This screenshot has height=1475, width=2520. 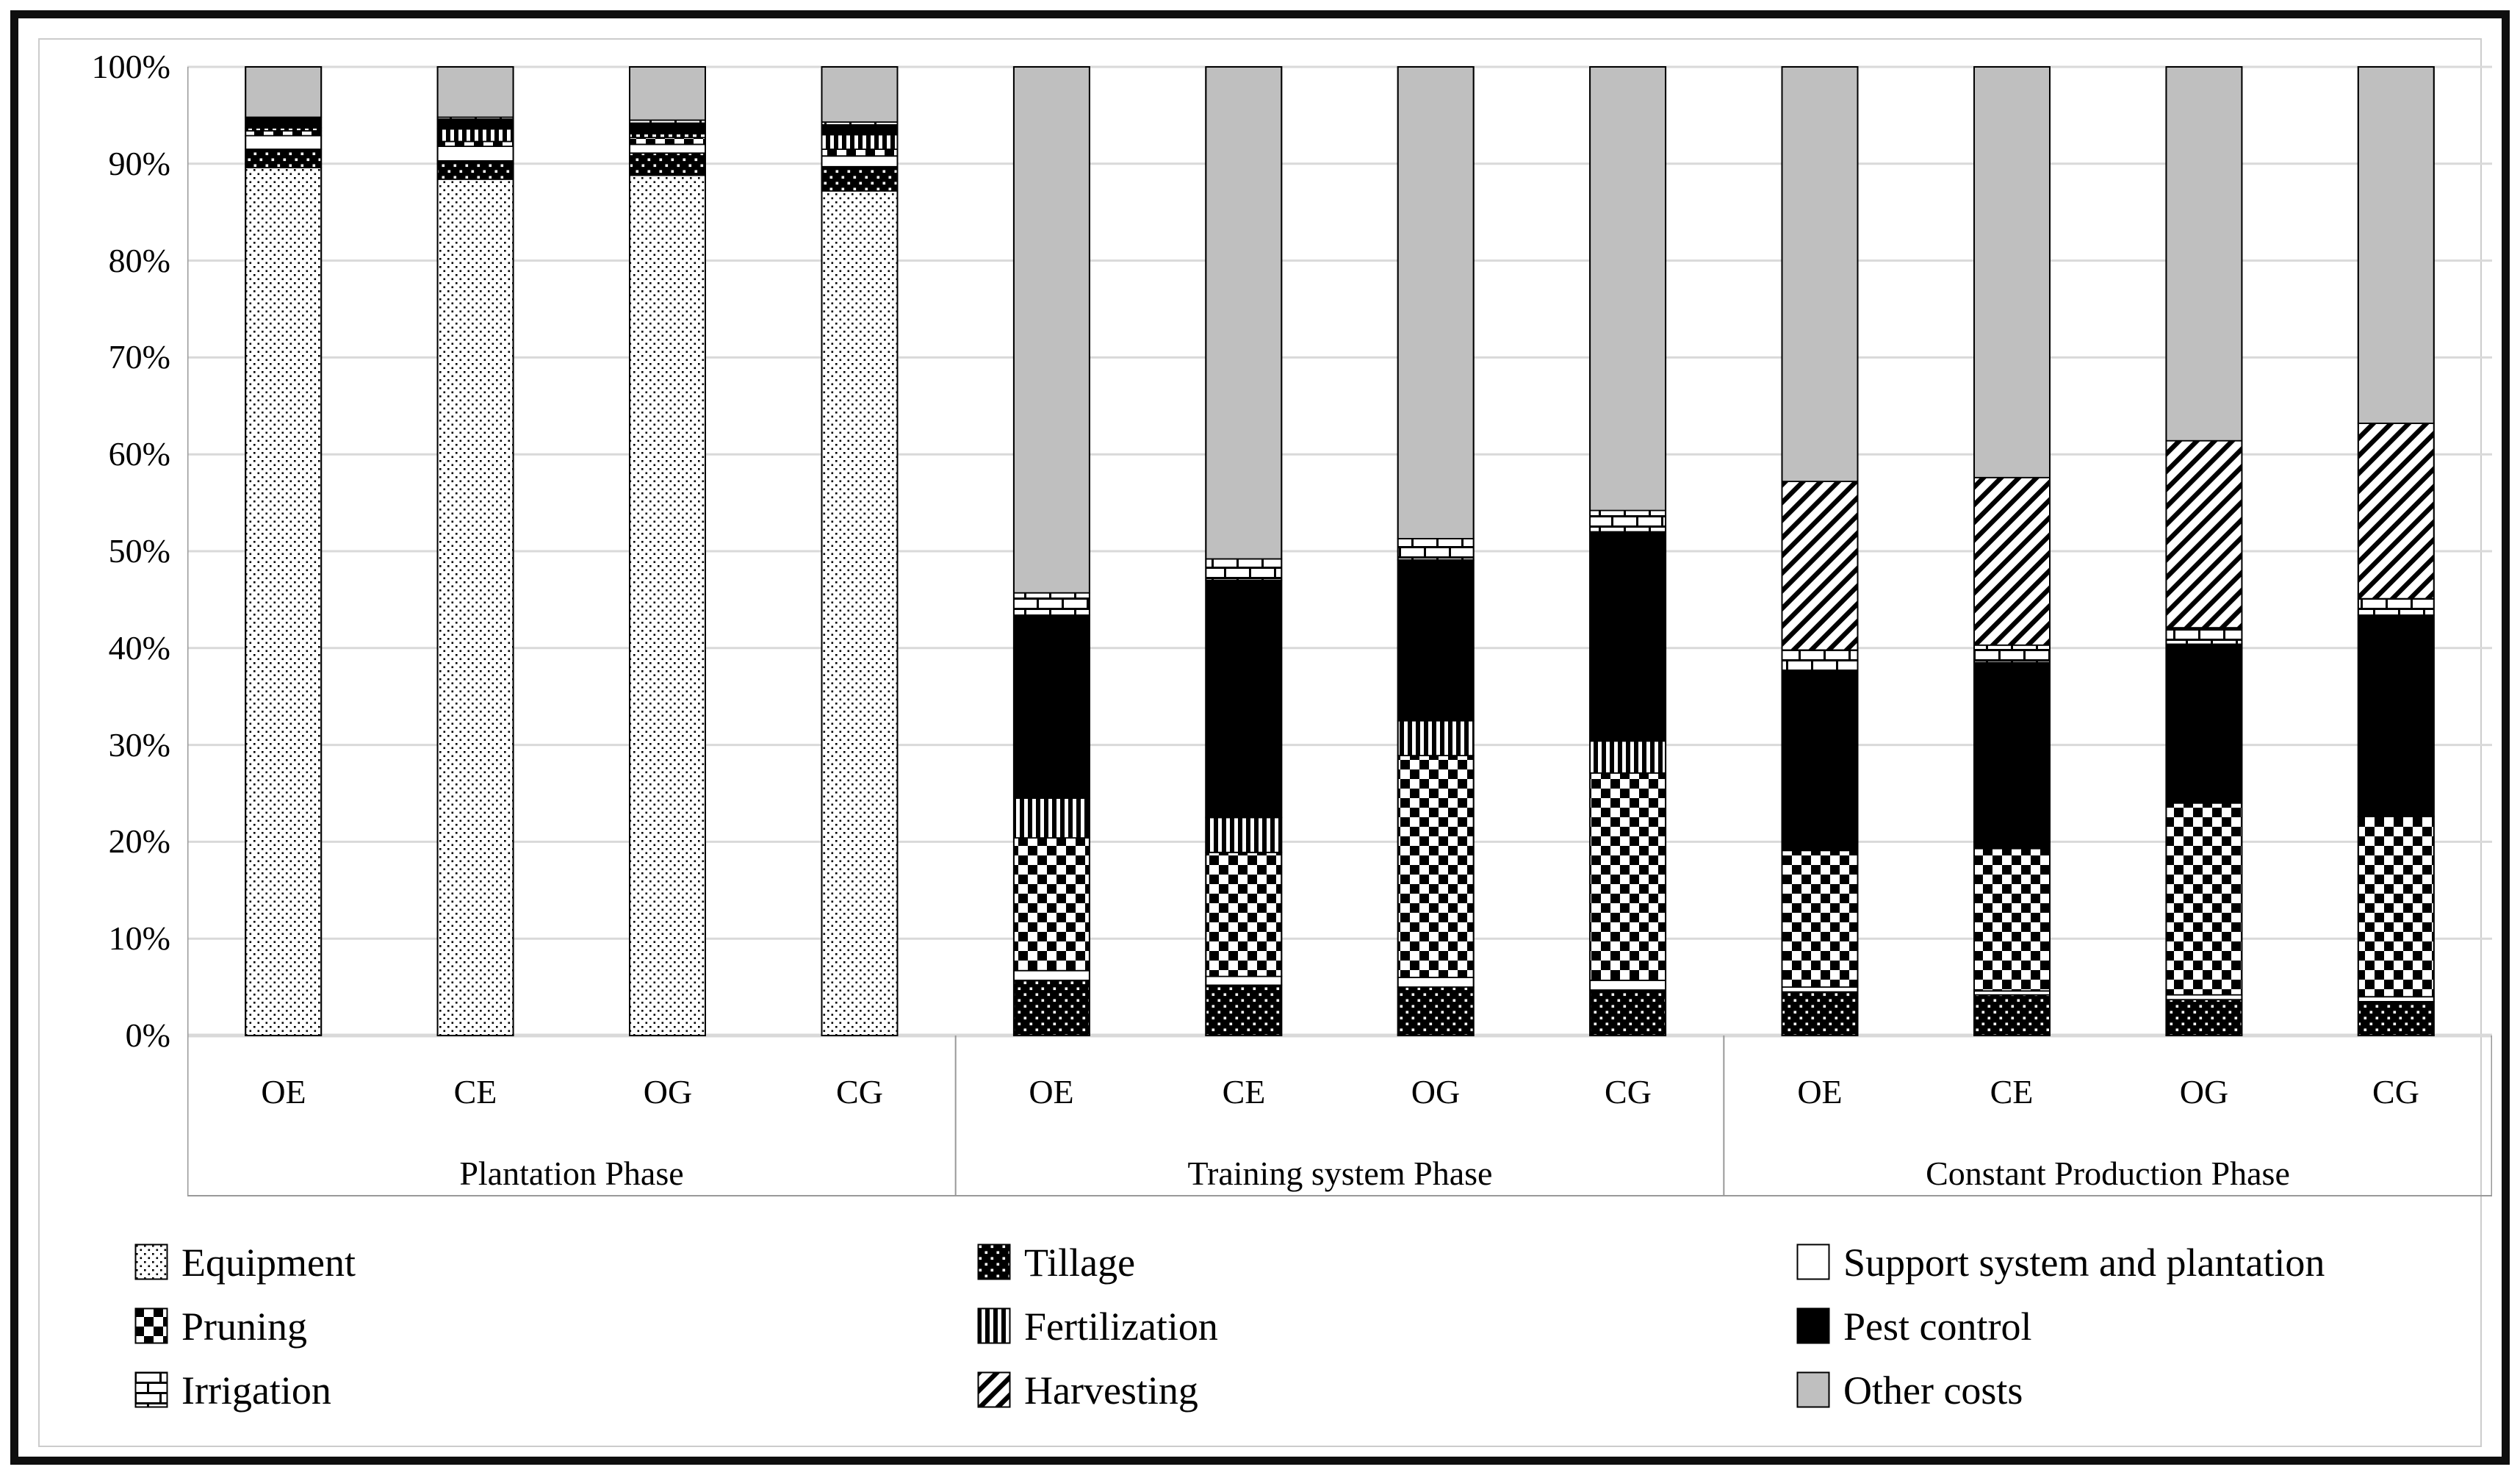 What do you see at coordinates (269, 1263) in the screenshot?
I see `legend-label: Equipment` at bounding box center [269, 1263].